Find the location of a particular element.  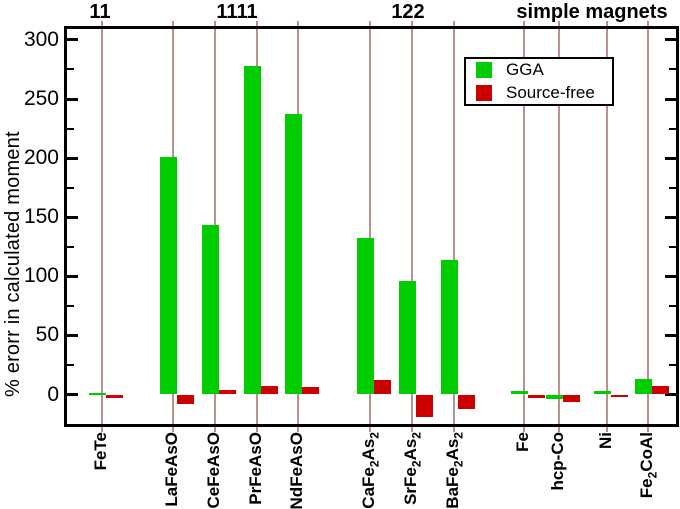

ytick-label-50: 50 is located at coordinates (47, 335).